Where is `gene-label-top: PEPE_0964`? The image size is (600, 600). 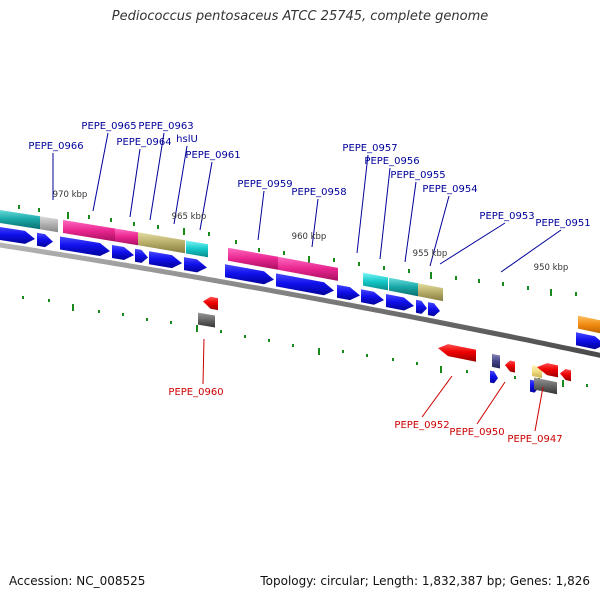
gene-label-top: PEPE_0964 is located at coordinates (143, 142).